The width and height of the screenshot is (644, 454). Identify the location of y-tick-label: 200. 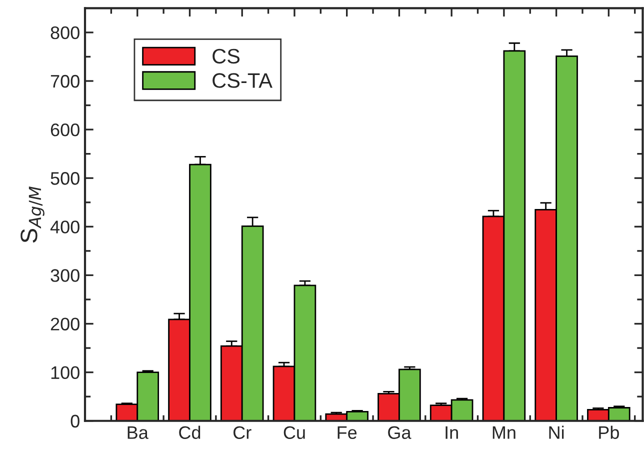
(65, 324).